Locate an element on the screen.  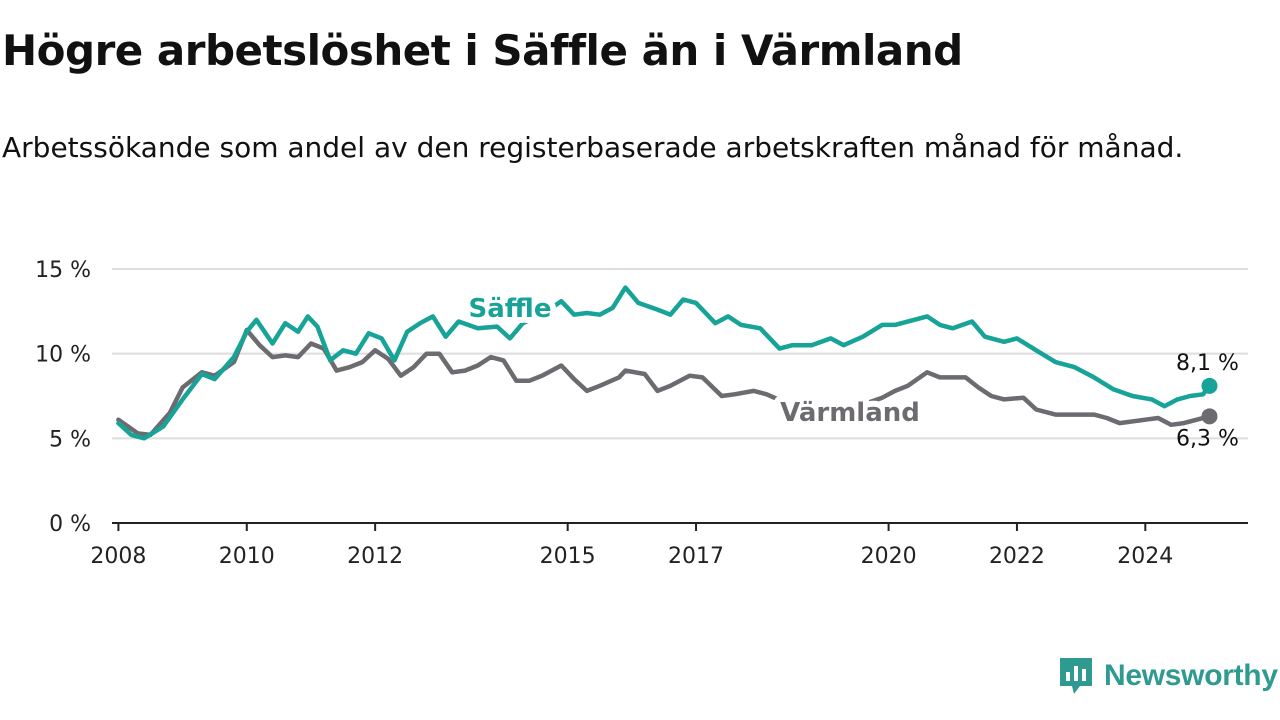
y-tick-label: 0 % is located at coordinates (70, 524).